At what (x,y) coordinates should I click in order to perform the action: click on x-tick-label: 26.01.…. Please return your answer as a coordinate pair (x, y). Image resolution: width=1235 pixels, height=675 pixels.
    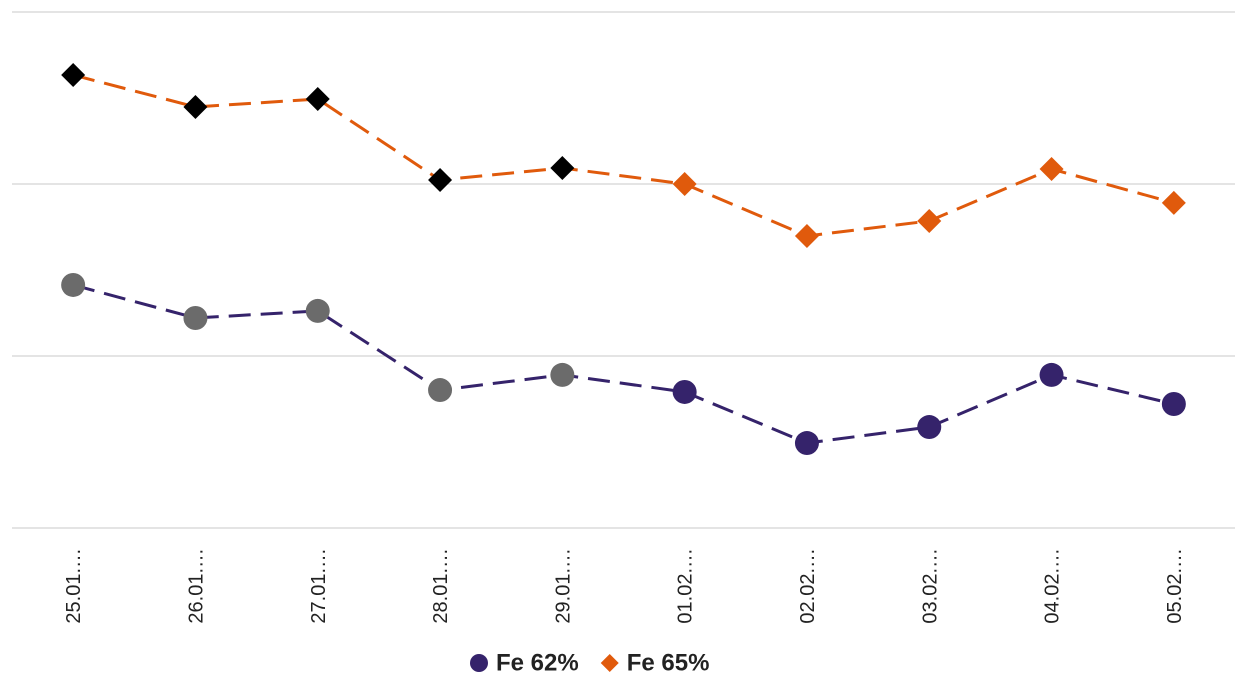
    Looking at the image, I should click on (196, 586).